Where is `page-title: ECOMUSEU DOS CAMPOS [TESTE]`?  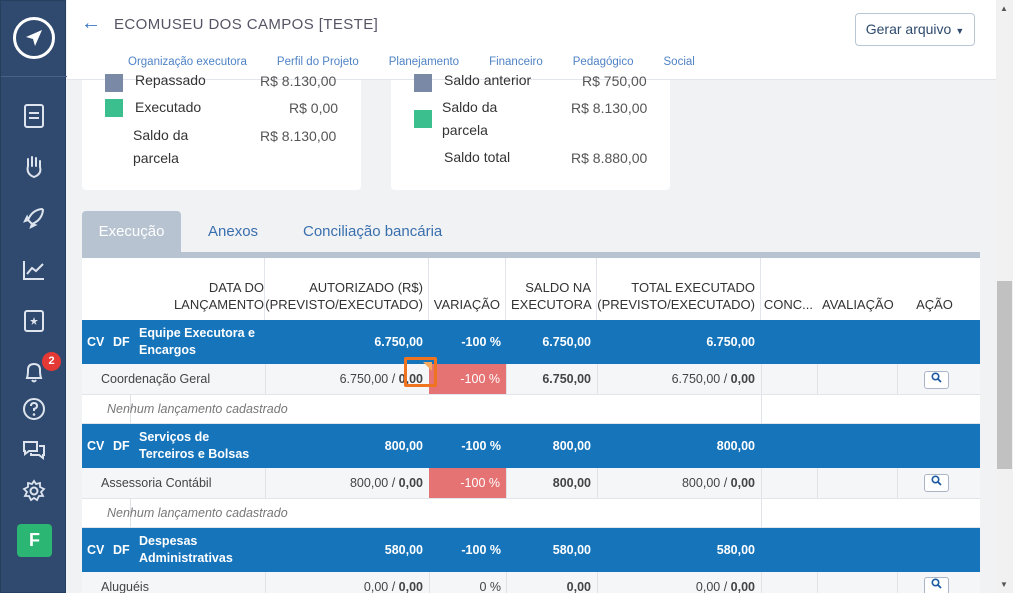 page-title: ECOMUSEU DOS CAMPOS [TESTE] is located at coordinates (246, 24).